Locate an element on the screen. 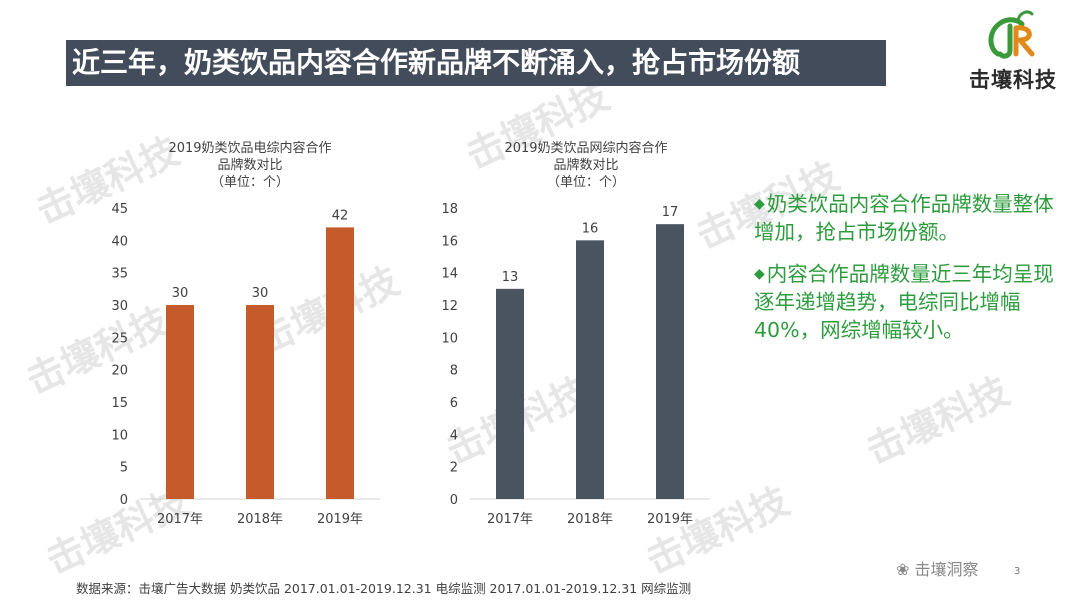 The width and height of the screenshot is (1080, 608). wechat-icon: ❀ is located at coordinates (903, 569).